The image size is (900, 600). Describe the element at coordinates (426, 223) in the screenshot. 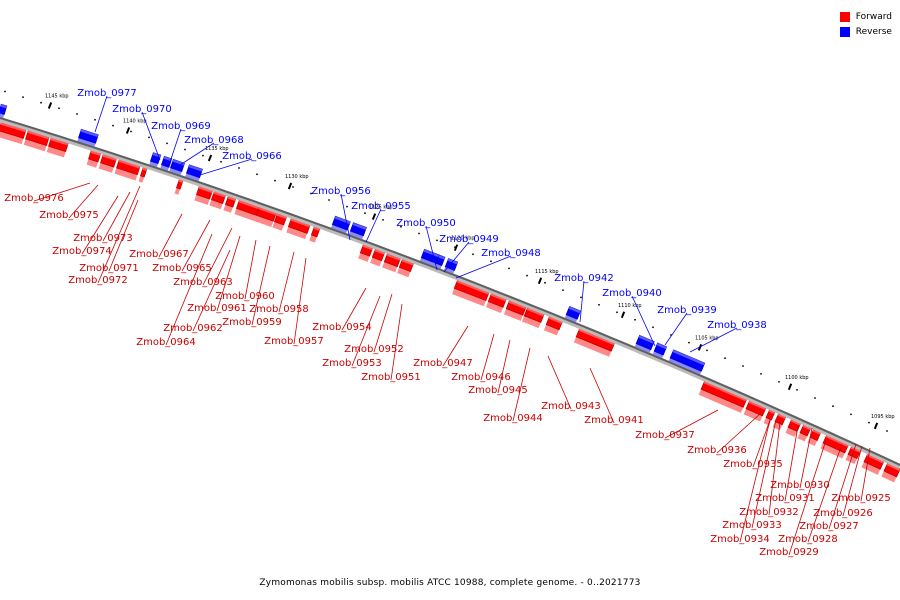

I see `gene-label-r7: Zmob_0950` at that location.